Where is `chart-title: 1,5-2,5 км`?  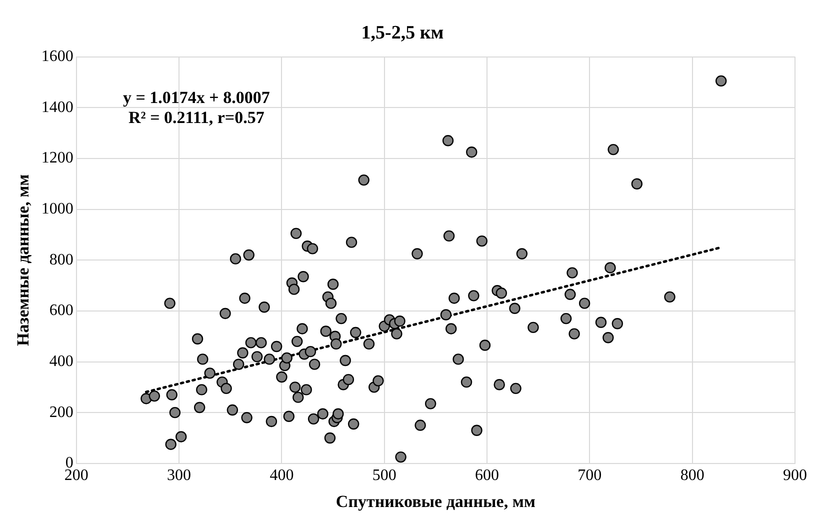 chart-title: 1,5-2,5 км is located at coordinates (402, 33).